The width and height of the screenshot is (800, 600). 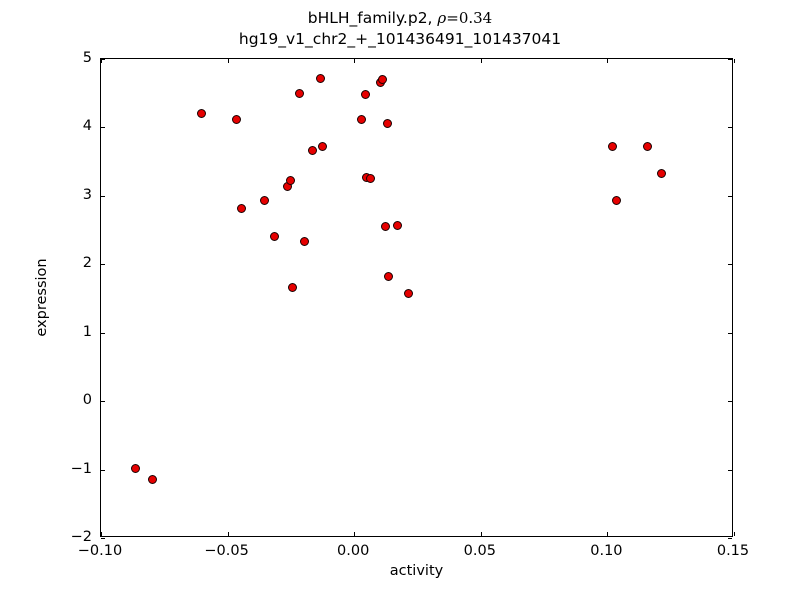 What do you see at coordinates (81, 468) in the screenshot?
I see `y-tick-label: −1` at bounding box center [81, 468].